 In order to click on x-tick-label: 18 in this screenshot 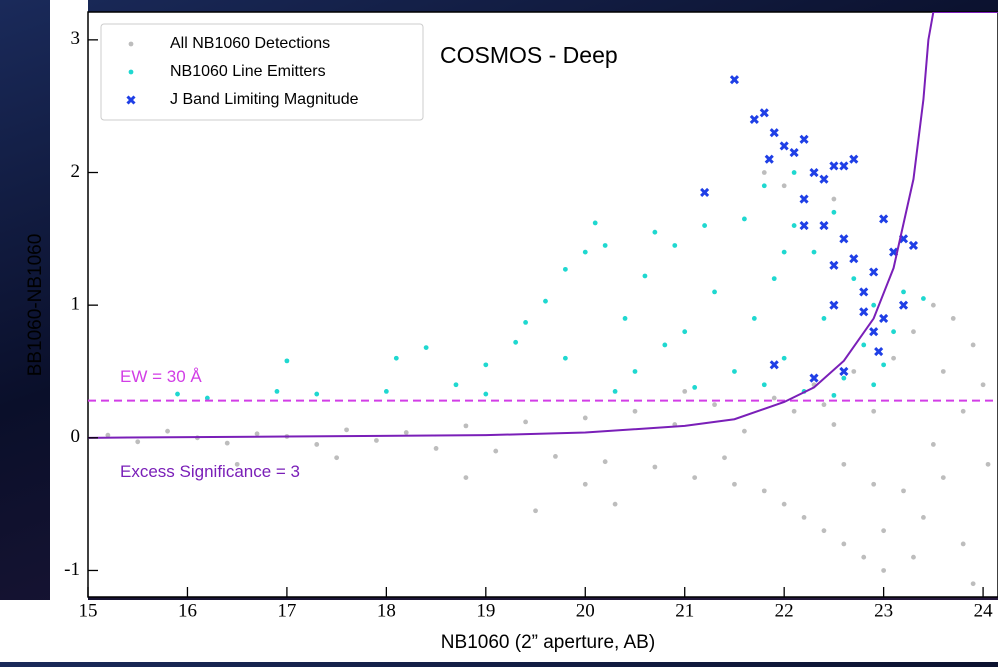, I will do `click(386, 610)`.